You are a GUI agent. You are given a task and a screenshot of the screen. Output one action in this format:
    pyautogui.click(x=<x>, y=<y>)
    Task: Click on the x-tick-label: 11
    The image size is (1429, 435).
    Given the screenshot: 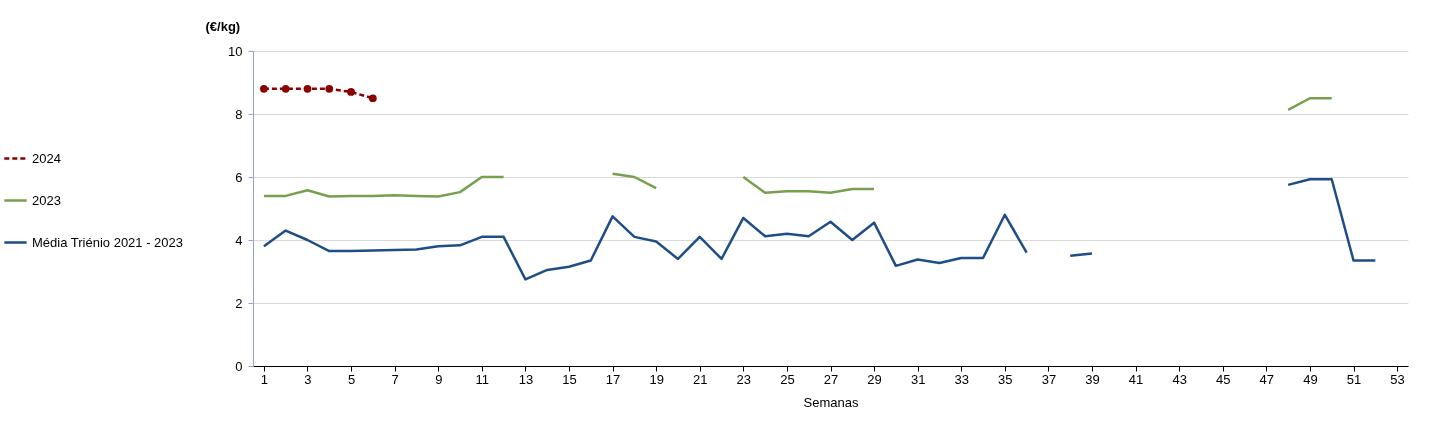 What is the action you would take?
    pyautogui.click(x=482, y=379)
    